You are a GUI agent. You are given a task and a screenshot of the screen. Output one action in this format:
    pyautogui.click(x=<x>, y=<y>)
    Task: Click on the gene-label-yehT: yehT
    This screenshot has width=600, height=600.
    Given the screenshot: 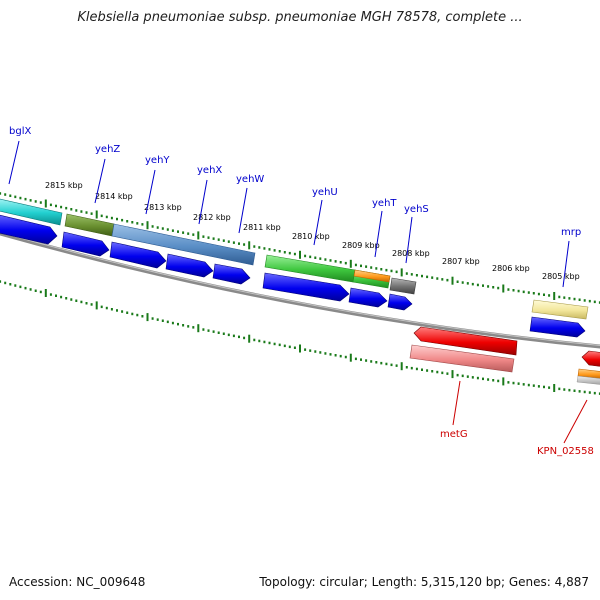 What is the action you would take?
    pyautogui.click(x=384, y=203)
    